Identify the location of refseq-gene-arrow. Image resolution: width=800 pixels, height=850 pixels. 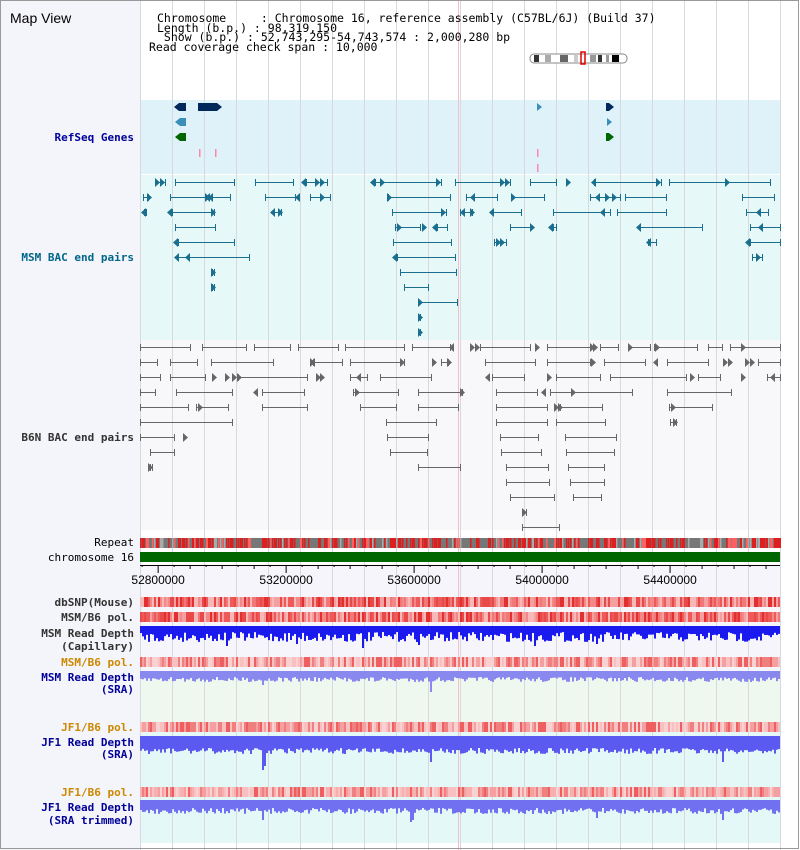
(176, 107).